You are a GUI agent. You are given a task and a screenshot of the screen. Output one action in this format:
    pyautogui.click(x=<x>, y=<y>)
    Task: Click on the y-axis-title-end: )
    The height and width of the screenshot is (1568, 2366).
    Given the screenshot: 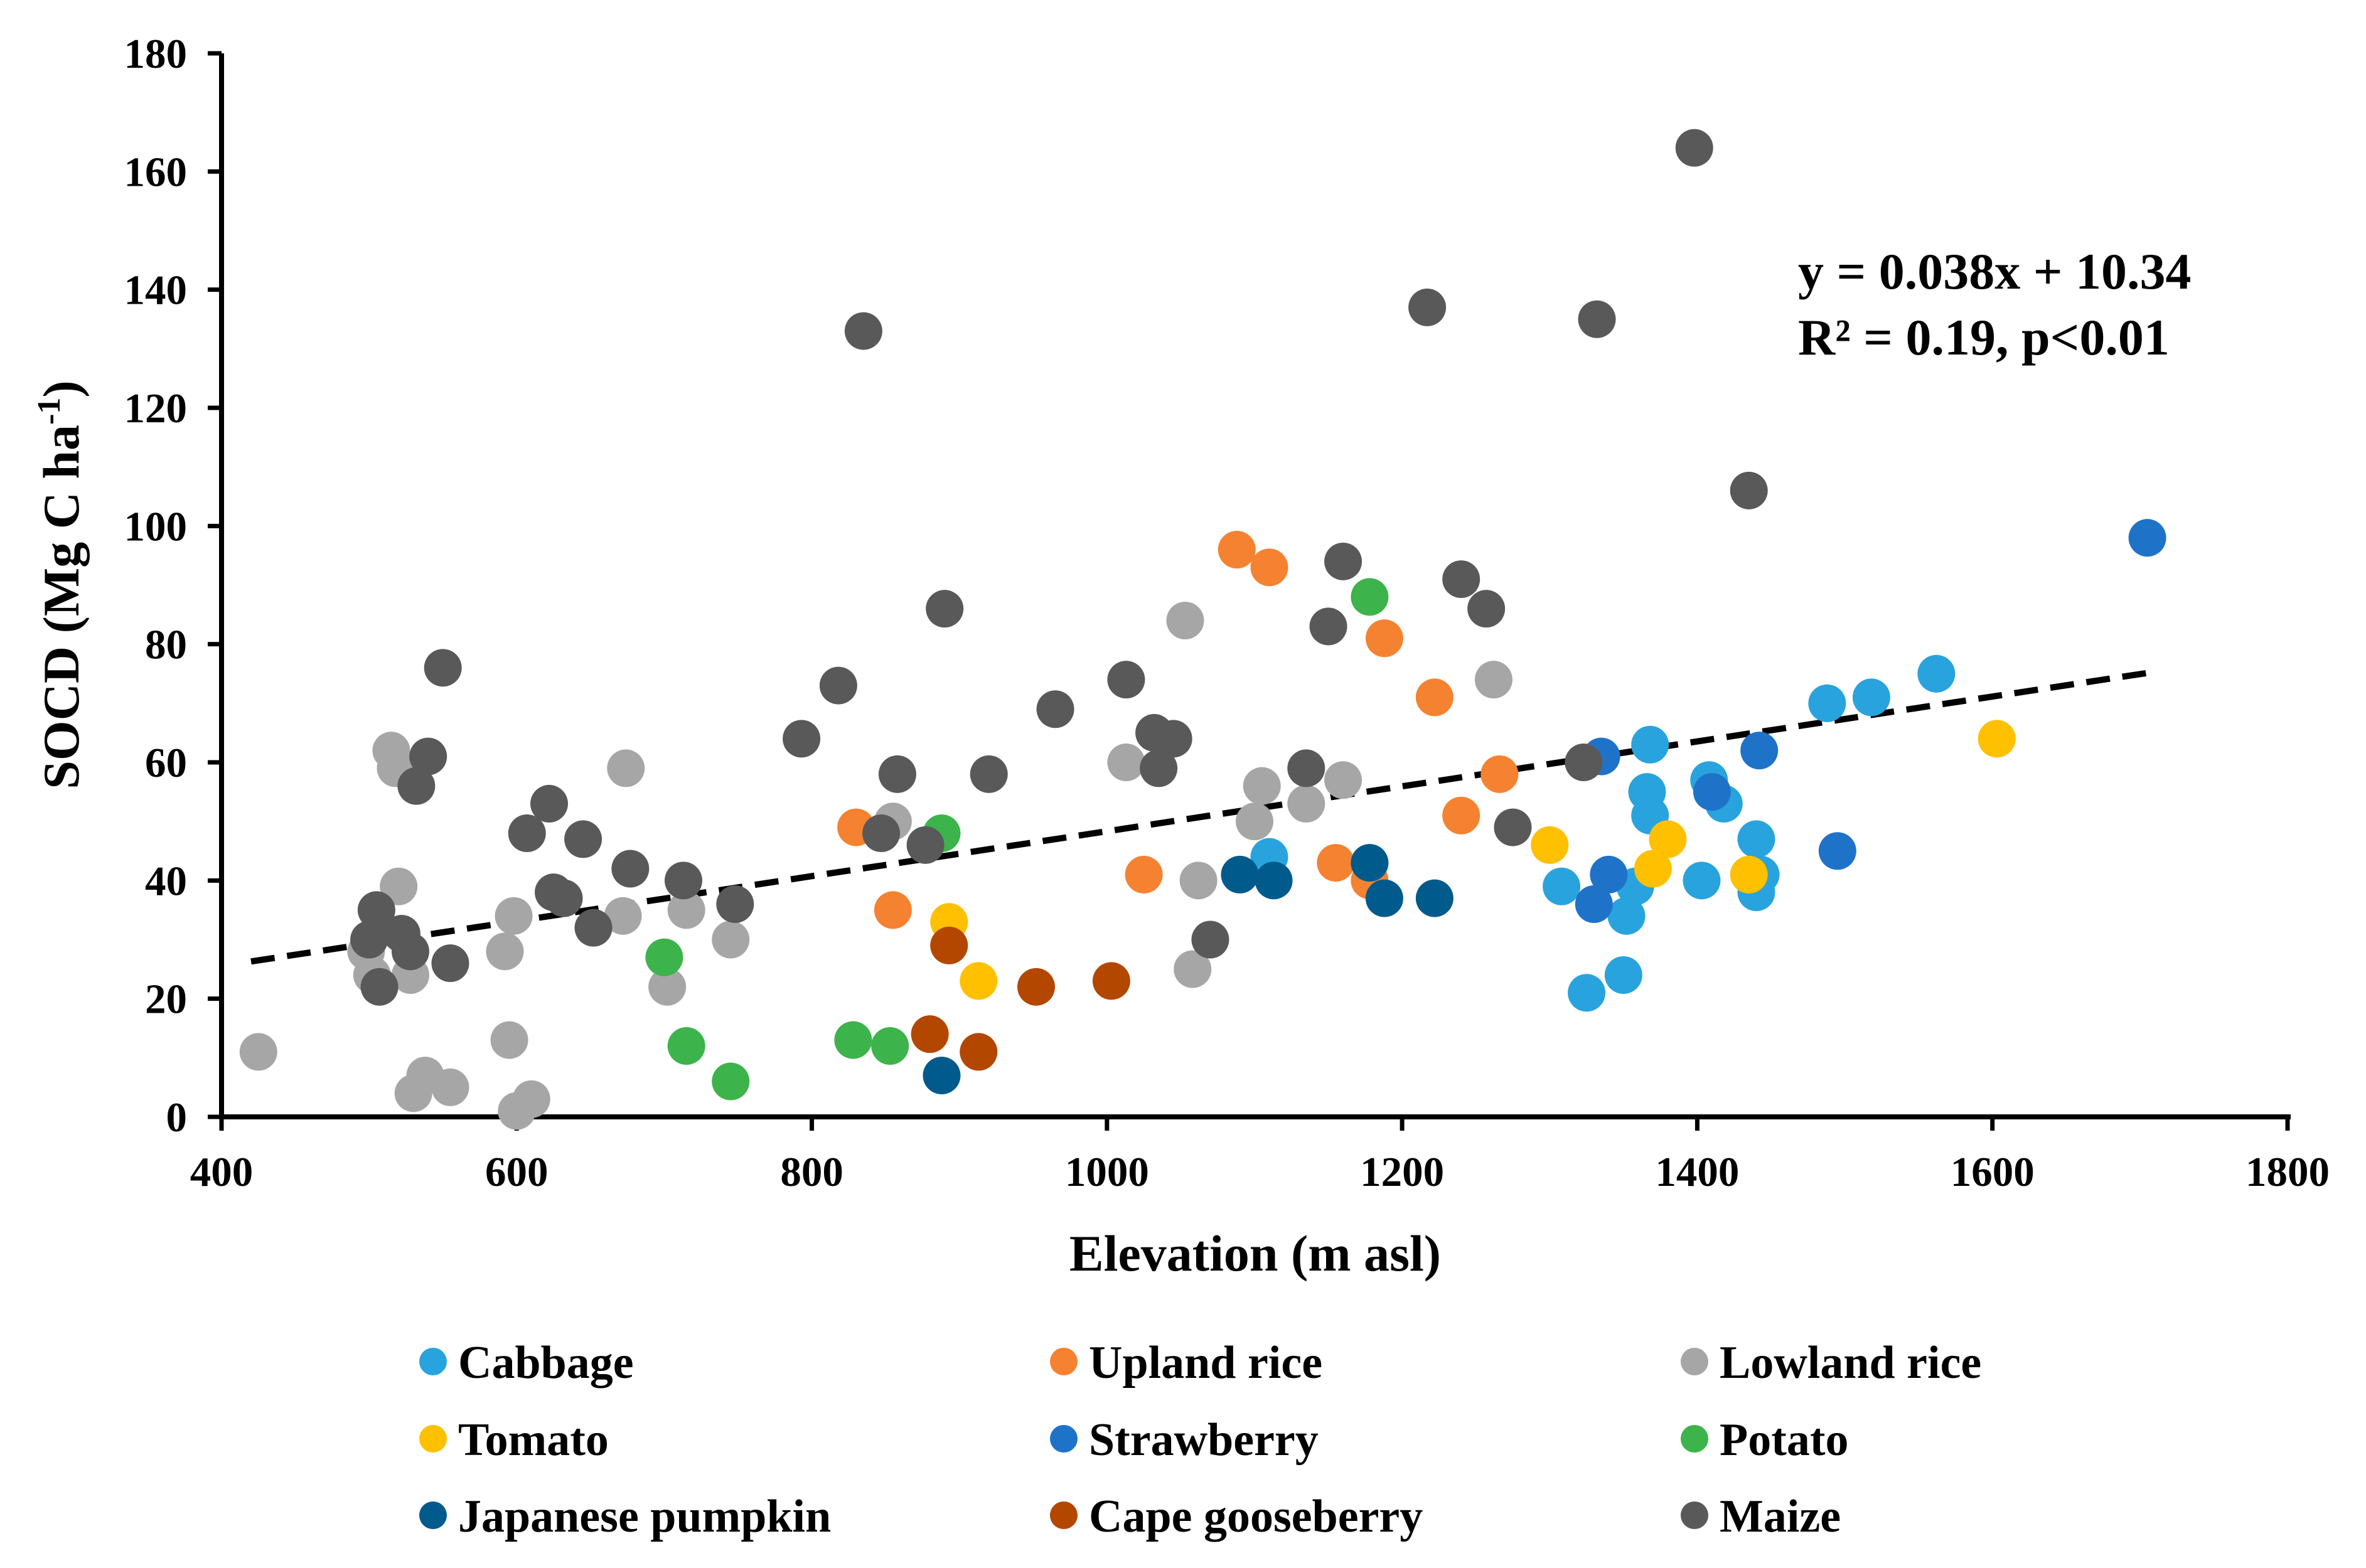 What is the action you would take?
    pyautogui.click(x=61, y=388)
    